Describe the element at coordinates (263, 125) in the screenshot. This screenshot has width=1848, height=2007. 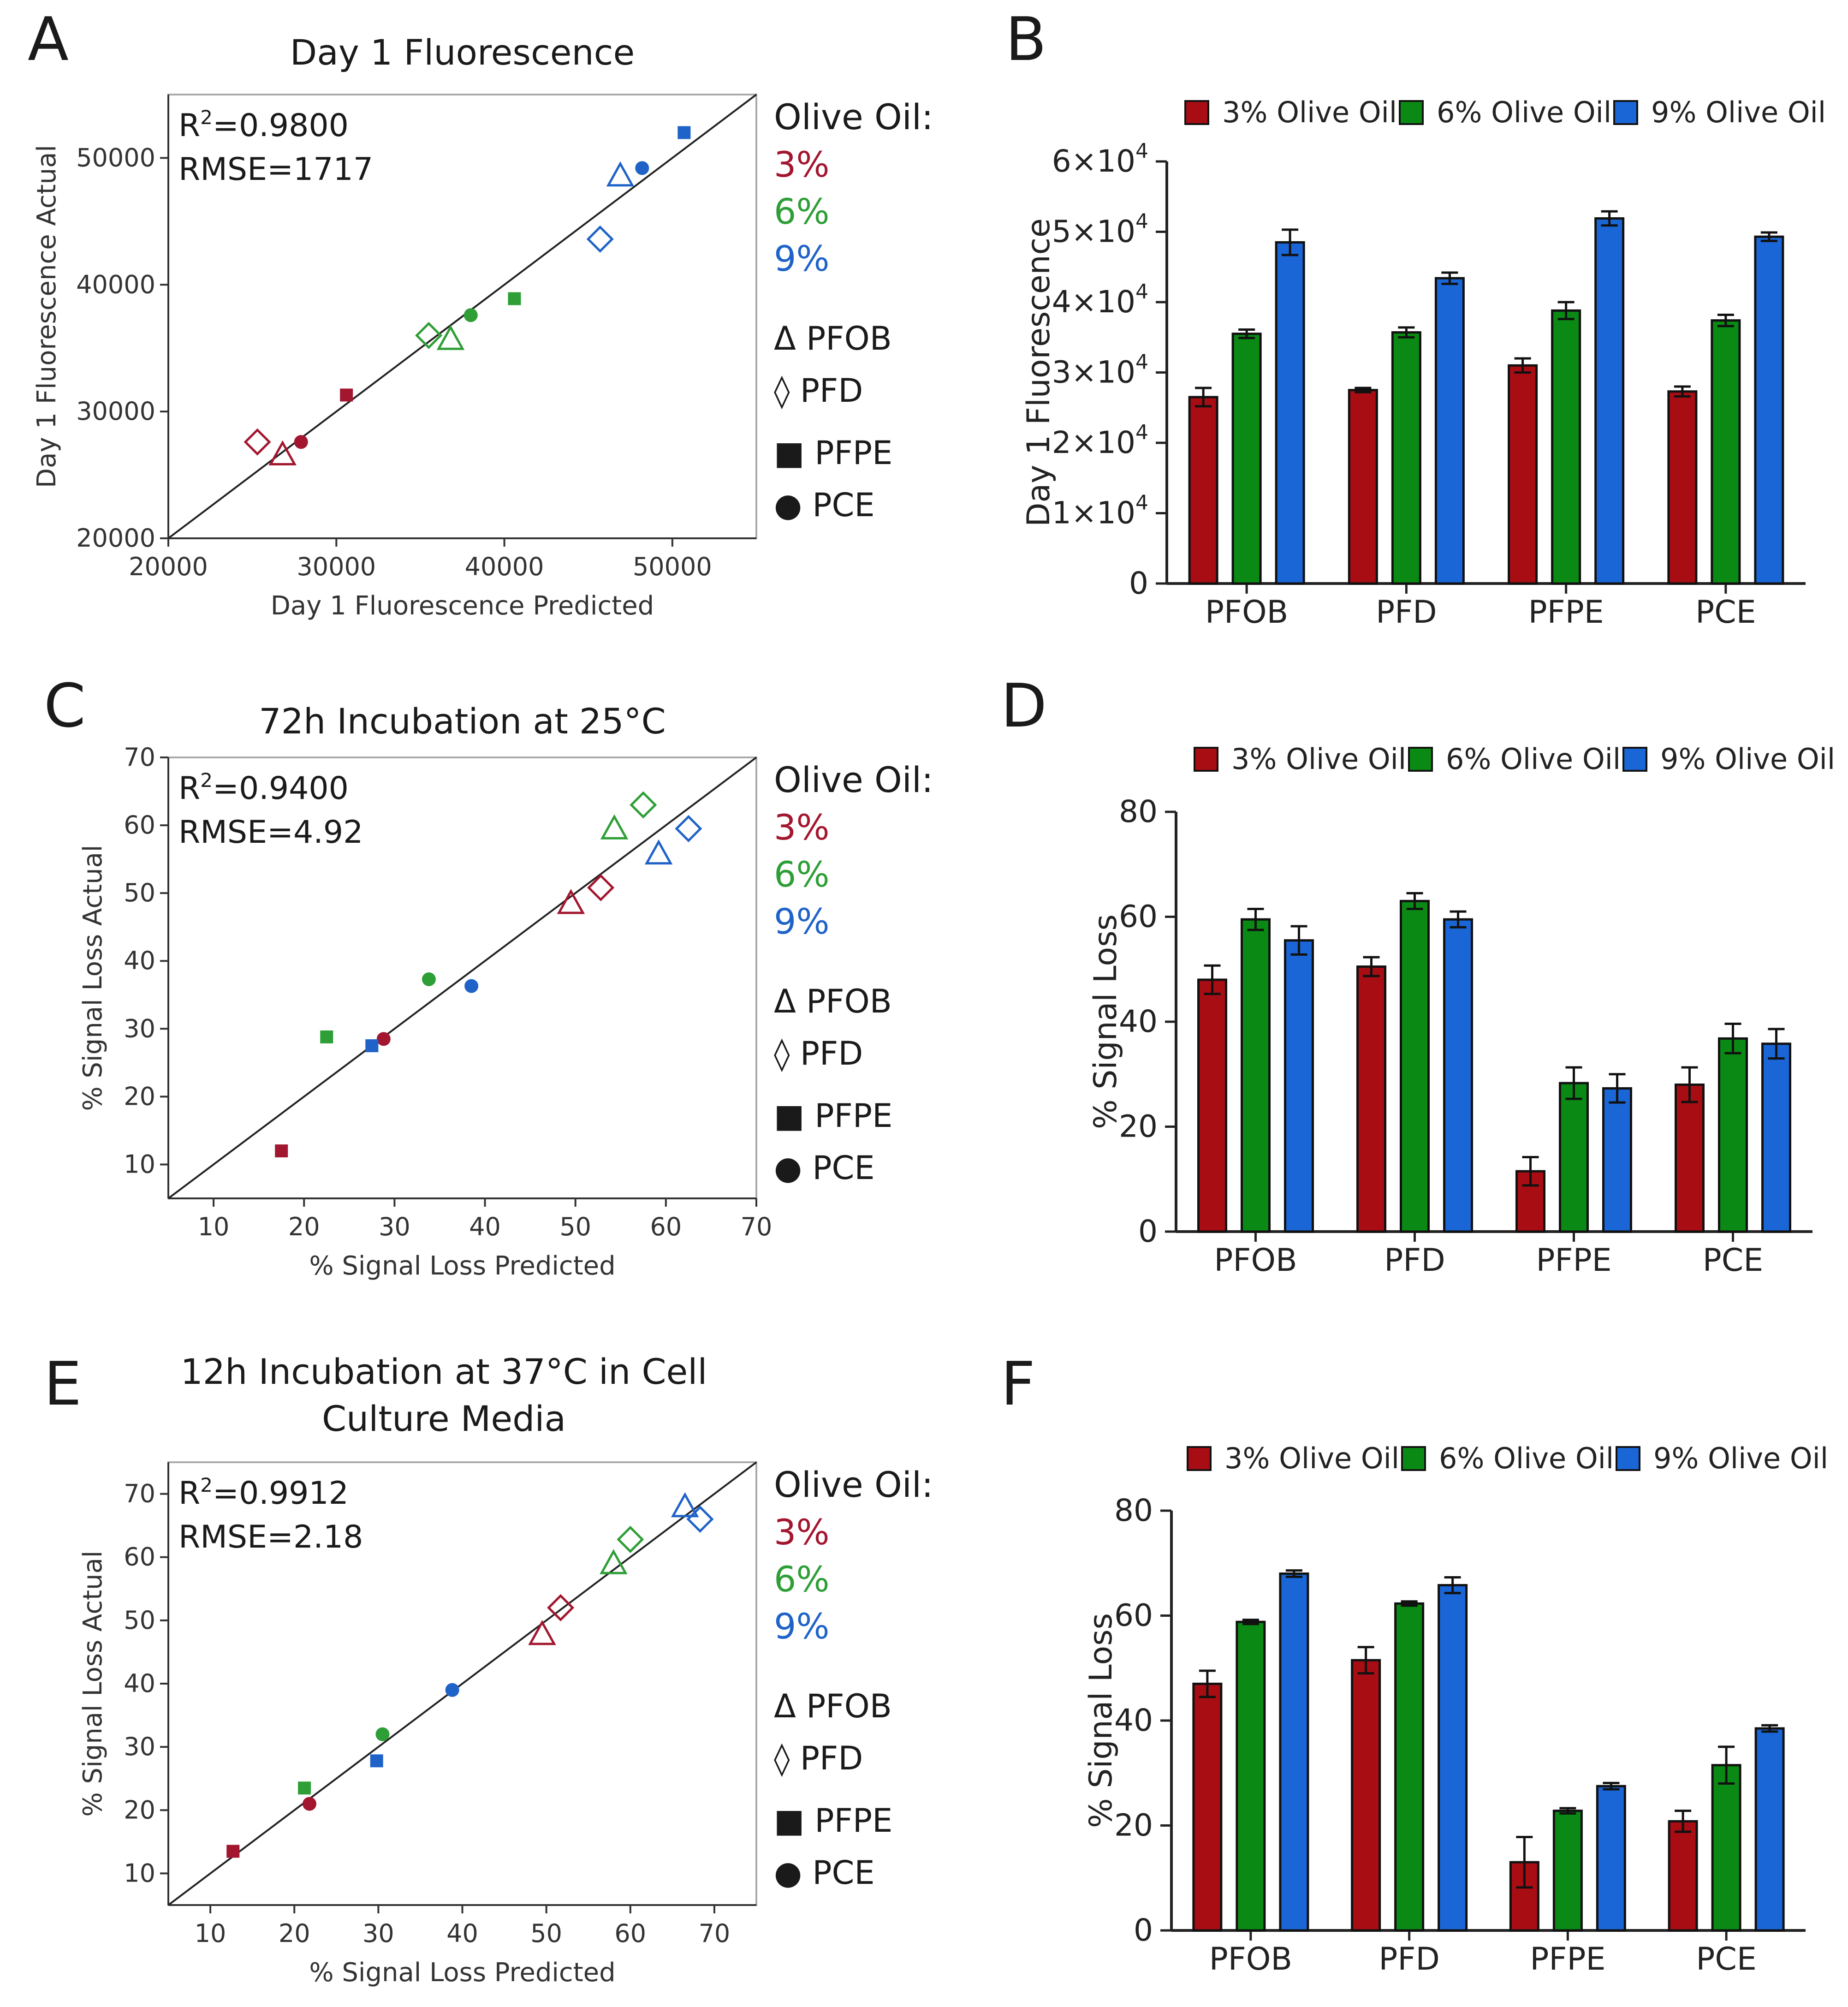
I see `r-squared-label: R2=0.9800` at that location.